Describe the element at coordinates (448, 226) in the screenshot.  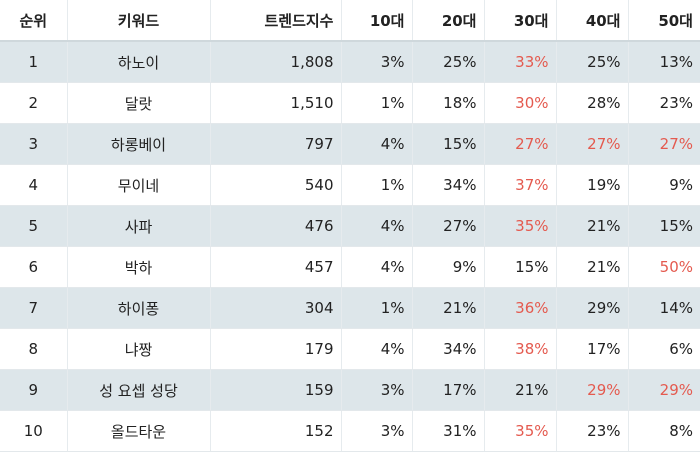
I see `age-20-cell: 27%` at that location.